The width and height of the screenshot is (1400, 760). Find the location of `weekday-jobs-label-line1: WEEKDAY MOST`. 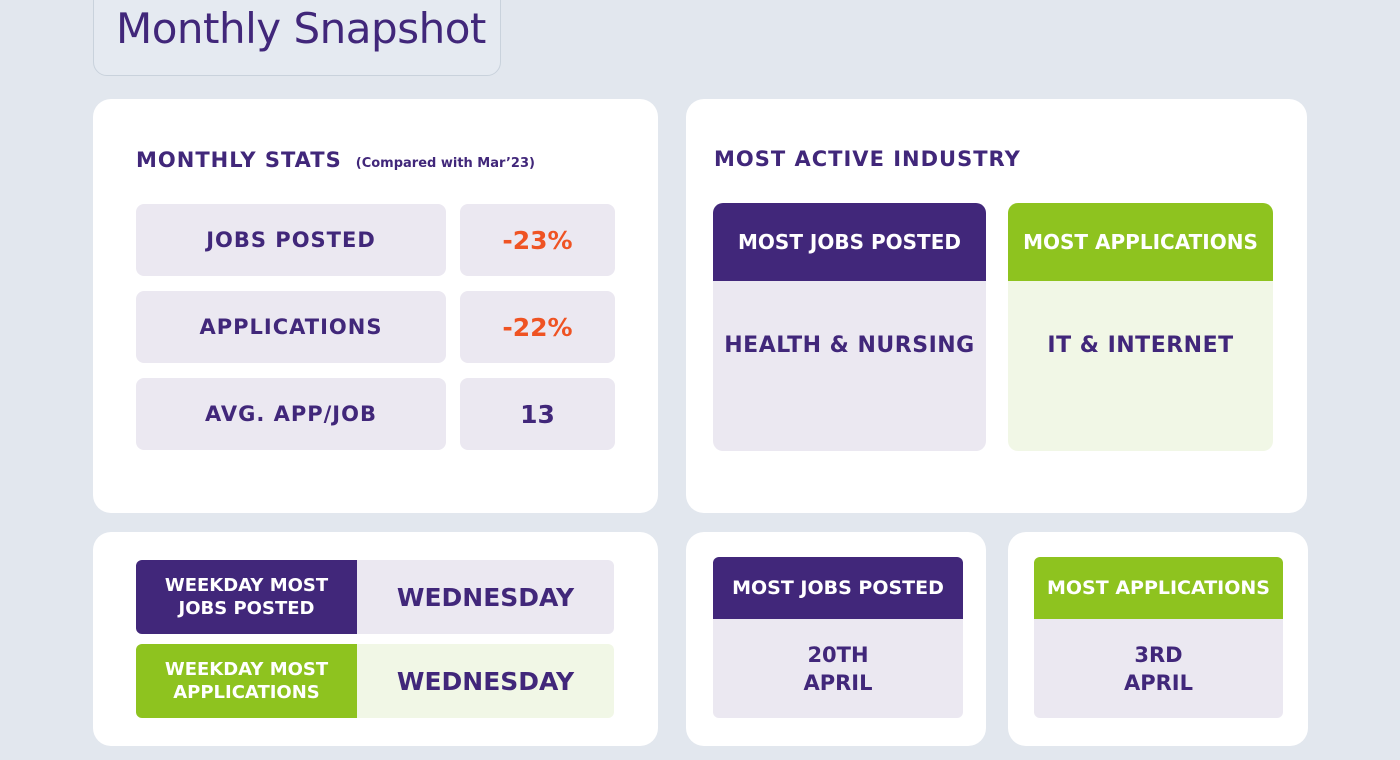

weekday-jobs-label-line1: WEEKDAY MOST is located at coordinates (246, 585).